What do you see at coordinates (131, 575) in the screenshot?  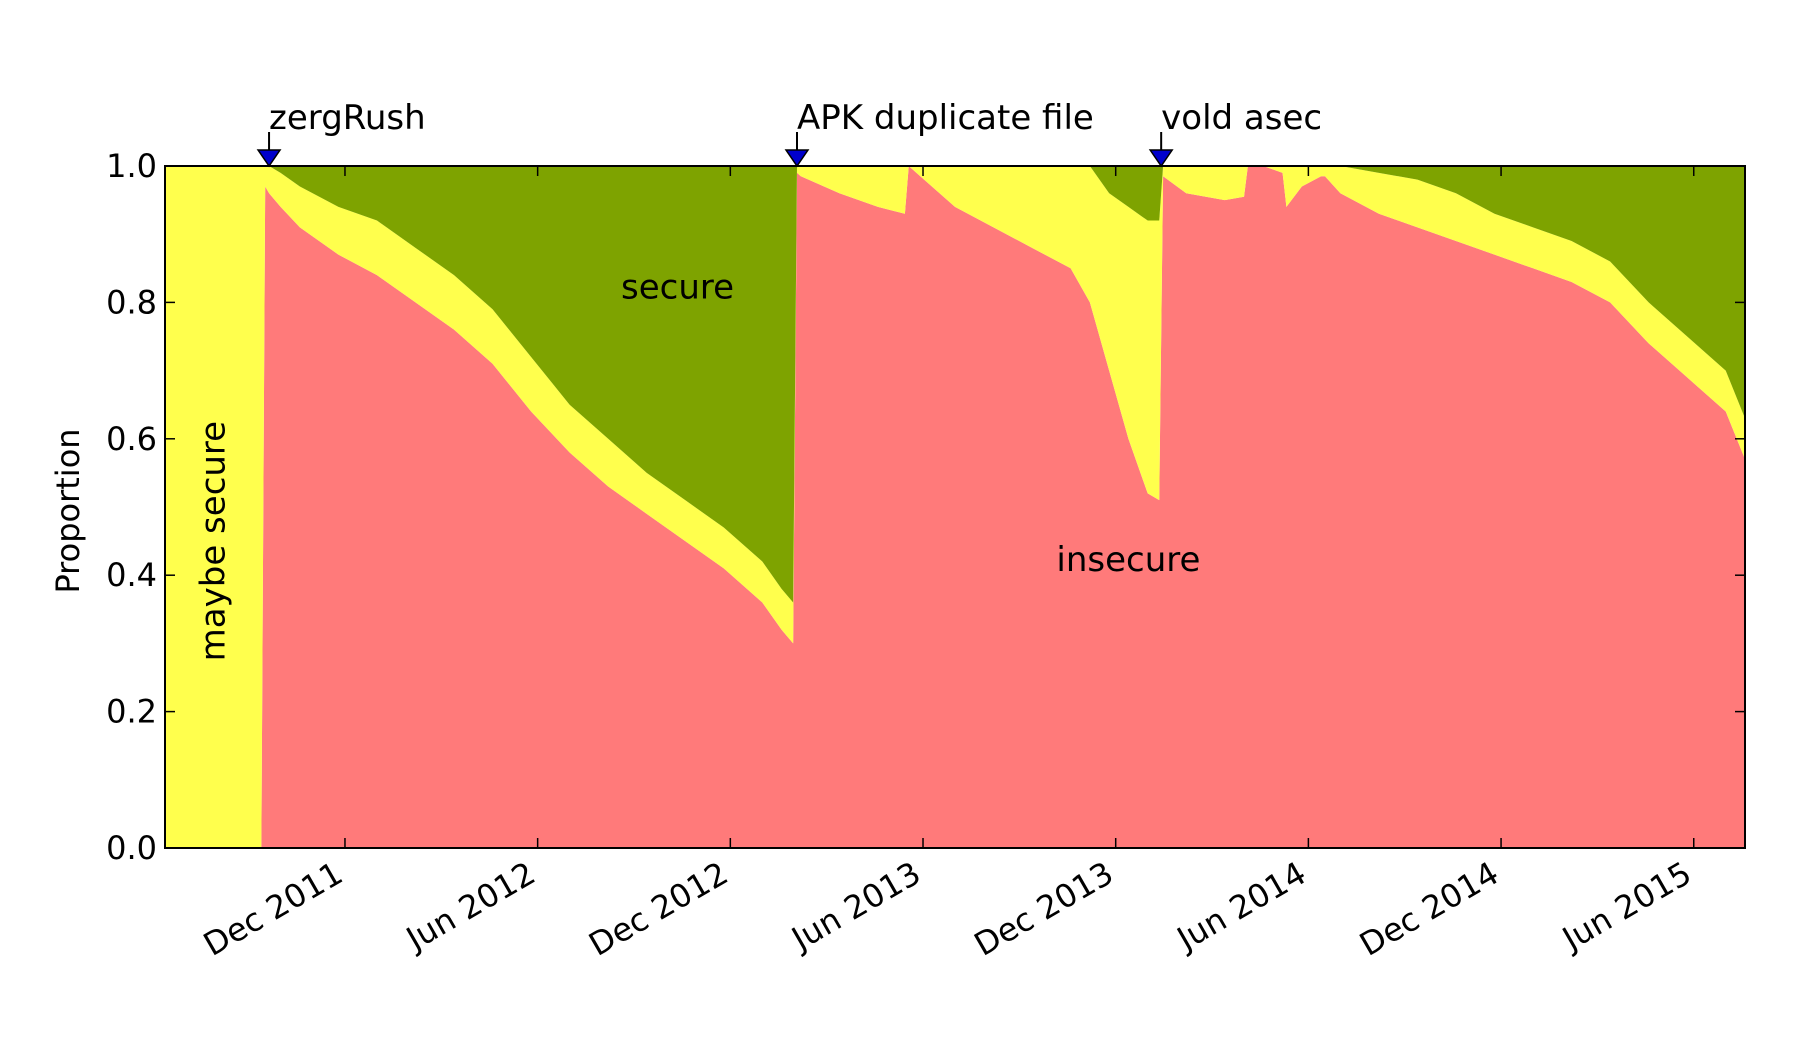 I see `y-tick-label: 0.4` at bounding box center [131, 575].